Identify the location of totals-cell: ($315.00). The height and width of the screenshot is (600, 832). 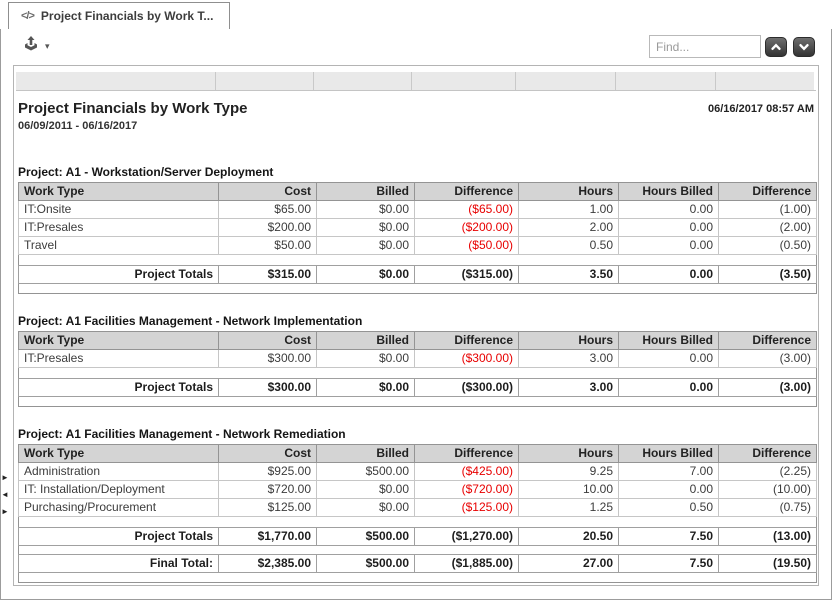
(466, 274).